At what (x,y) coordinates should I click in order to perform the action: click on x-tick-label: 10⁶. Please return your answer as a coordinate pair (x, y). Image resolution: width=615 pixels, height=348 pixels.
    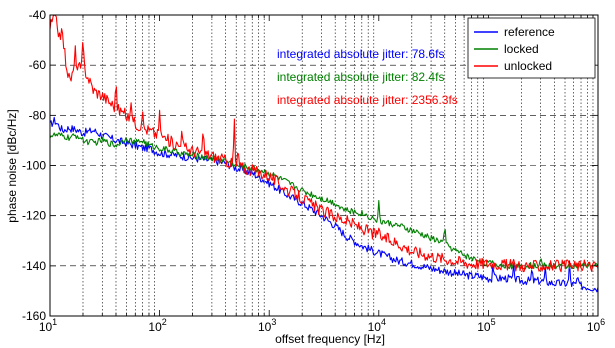
    Looking at the image, I should click on (596, 325).